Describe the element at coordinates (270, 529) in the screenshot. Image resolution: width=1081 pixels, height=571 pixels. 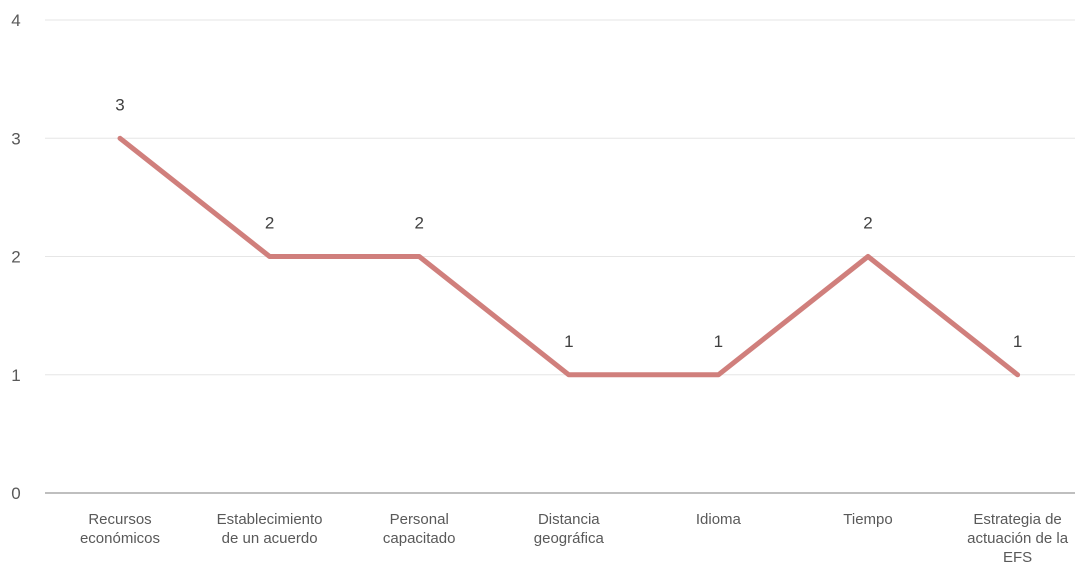
I see `x-tick-label: Establecimiento de un acuerdo` at that location.